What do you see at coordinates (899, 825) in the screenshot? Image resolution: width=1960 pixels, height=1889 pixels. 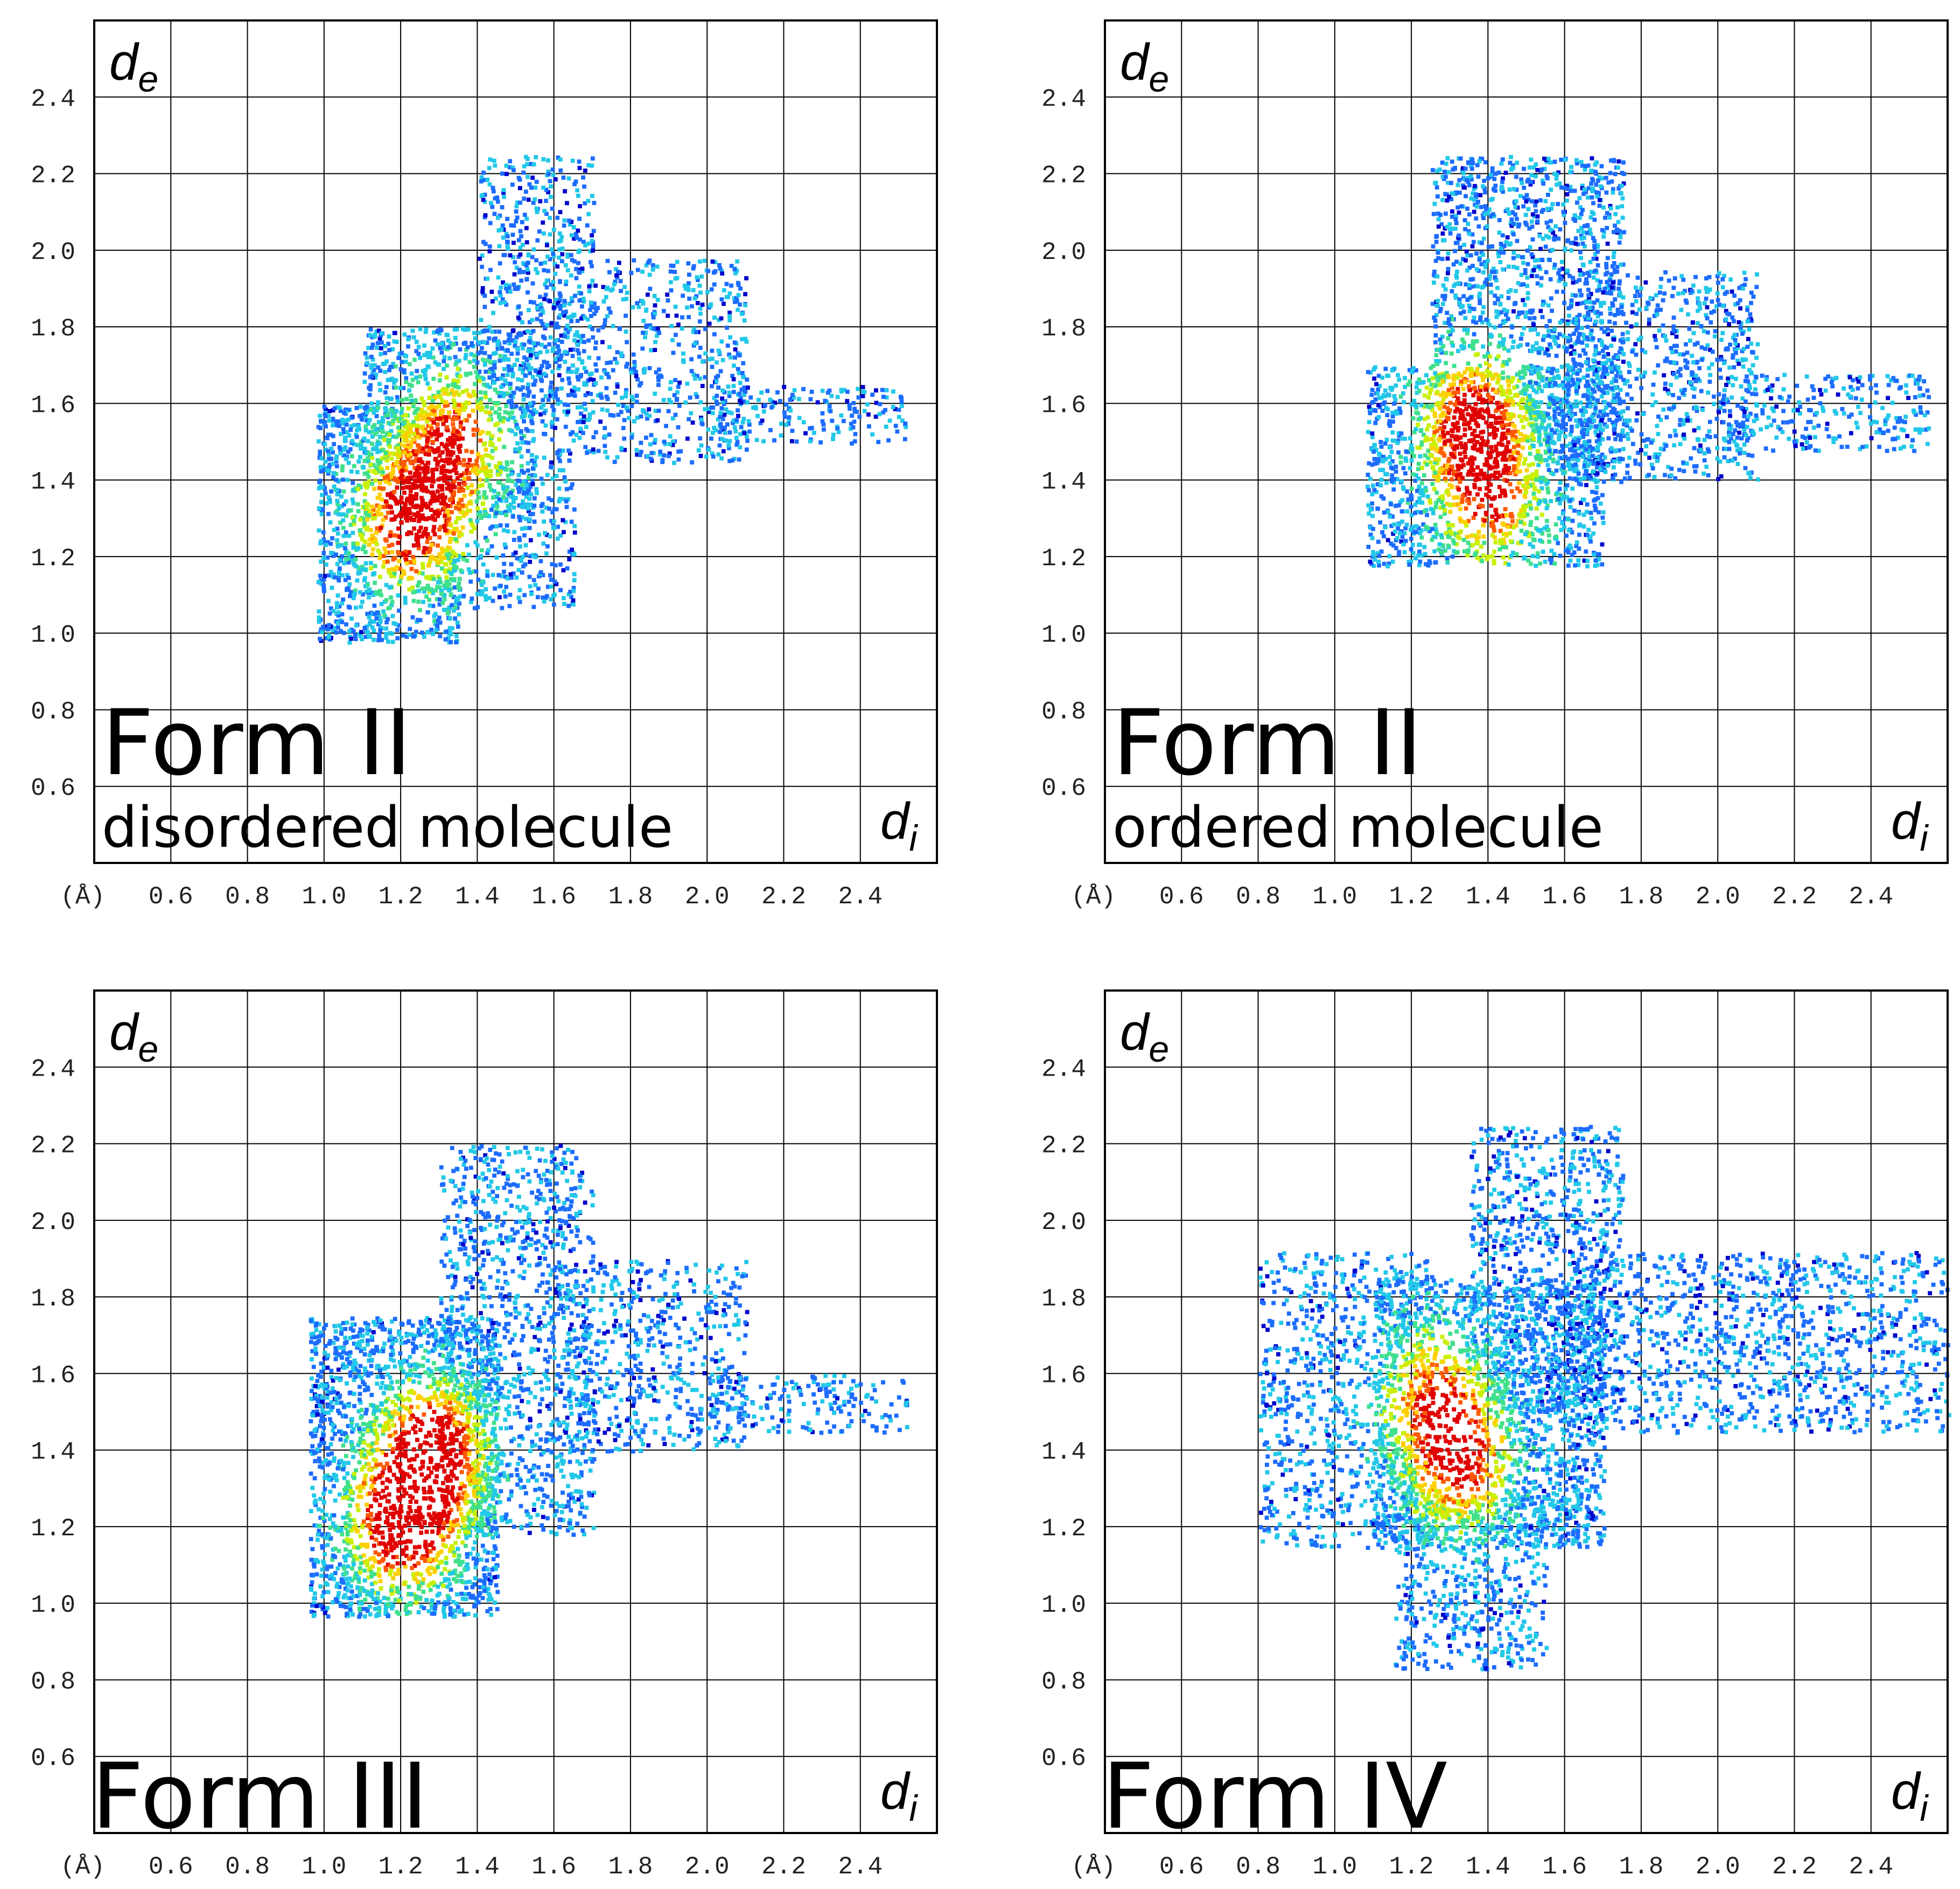 I see `x-axis-label: di` at bounding box center [899, 825].